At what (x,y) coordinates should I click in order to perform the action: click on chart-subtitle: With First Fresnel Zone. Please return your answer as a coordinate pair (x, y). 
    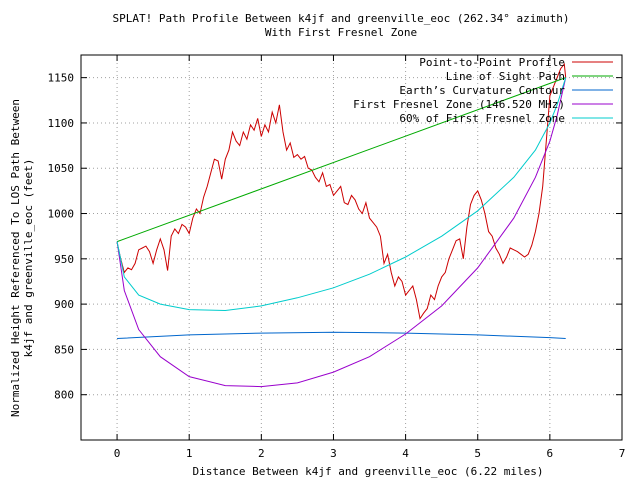
    Looking at the image, I should click on (341, 32).